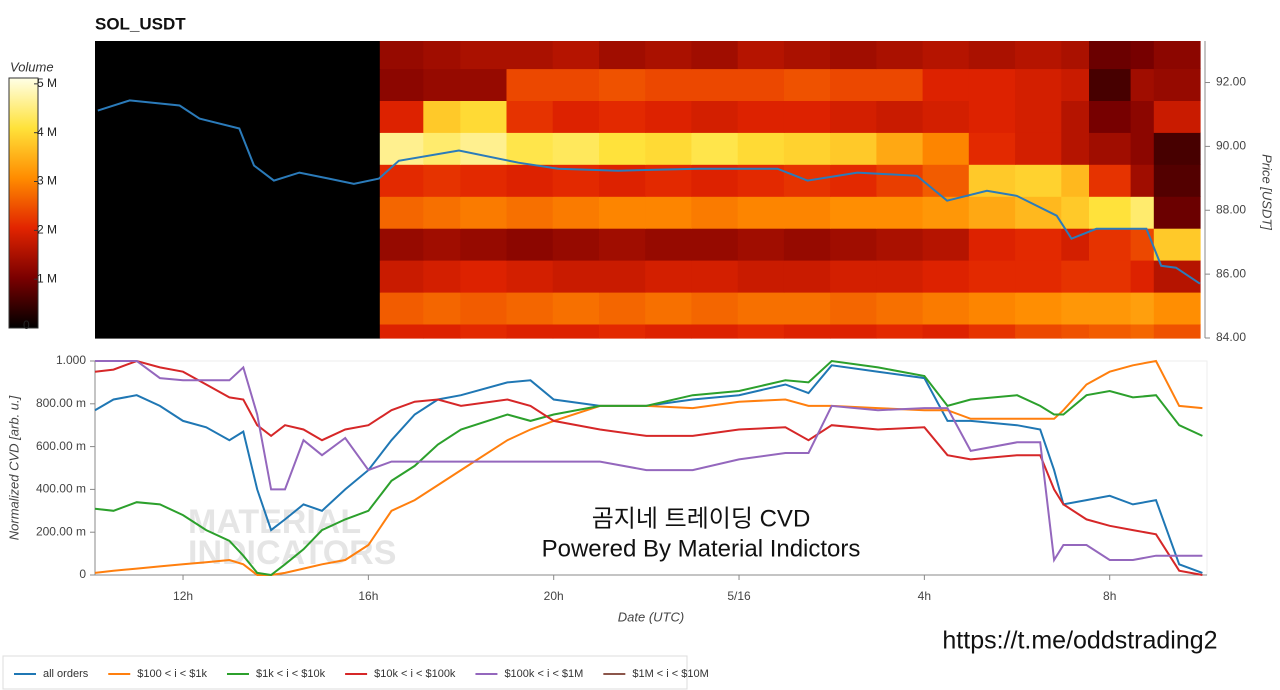  What do you see at coordinates (554, 596) in the screenshot?
I see `x-tick-label: 20h` at bounding box center [554, 596].